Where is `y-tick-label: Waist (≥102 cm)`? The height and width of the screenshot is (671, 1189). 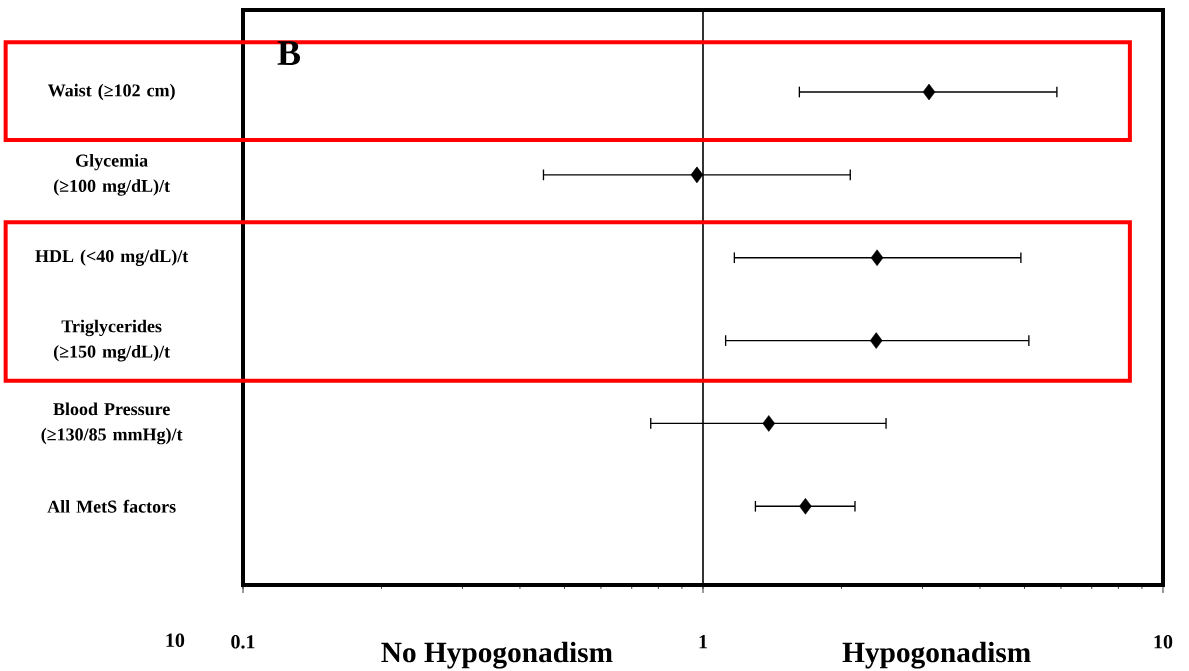
y-tick-label: Waist (≥102 cm) is located at coordinates (111, 92).